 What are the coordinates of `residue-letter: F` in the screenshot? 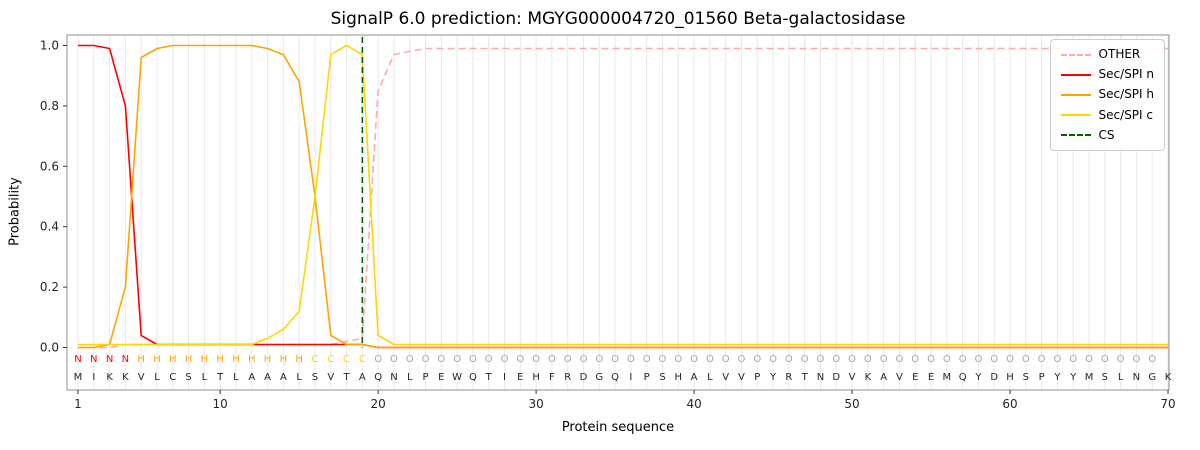 It's located at (552, 377).